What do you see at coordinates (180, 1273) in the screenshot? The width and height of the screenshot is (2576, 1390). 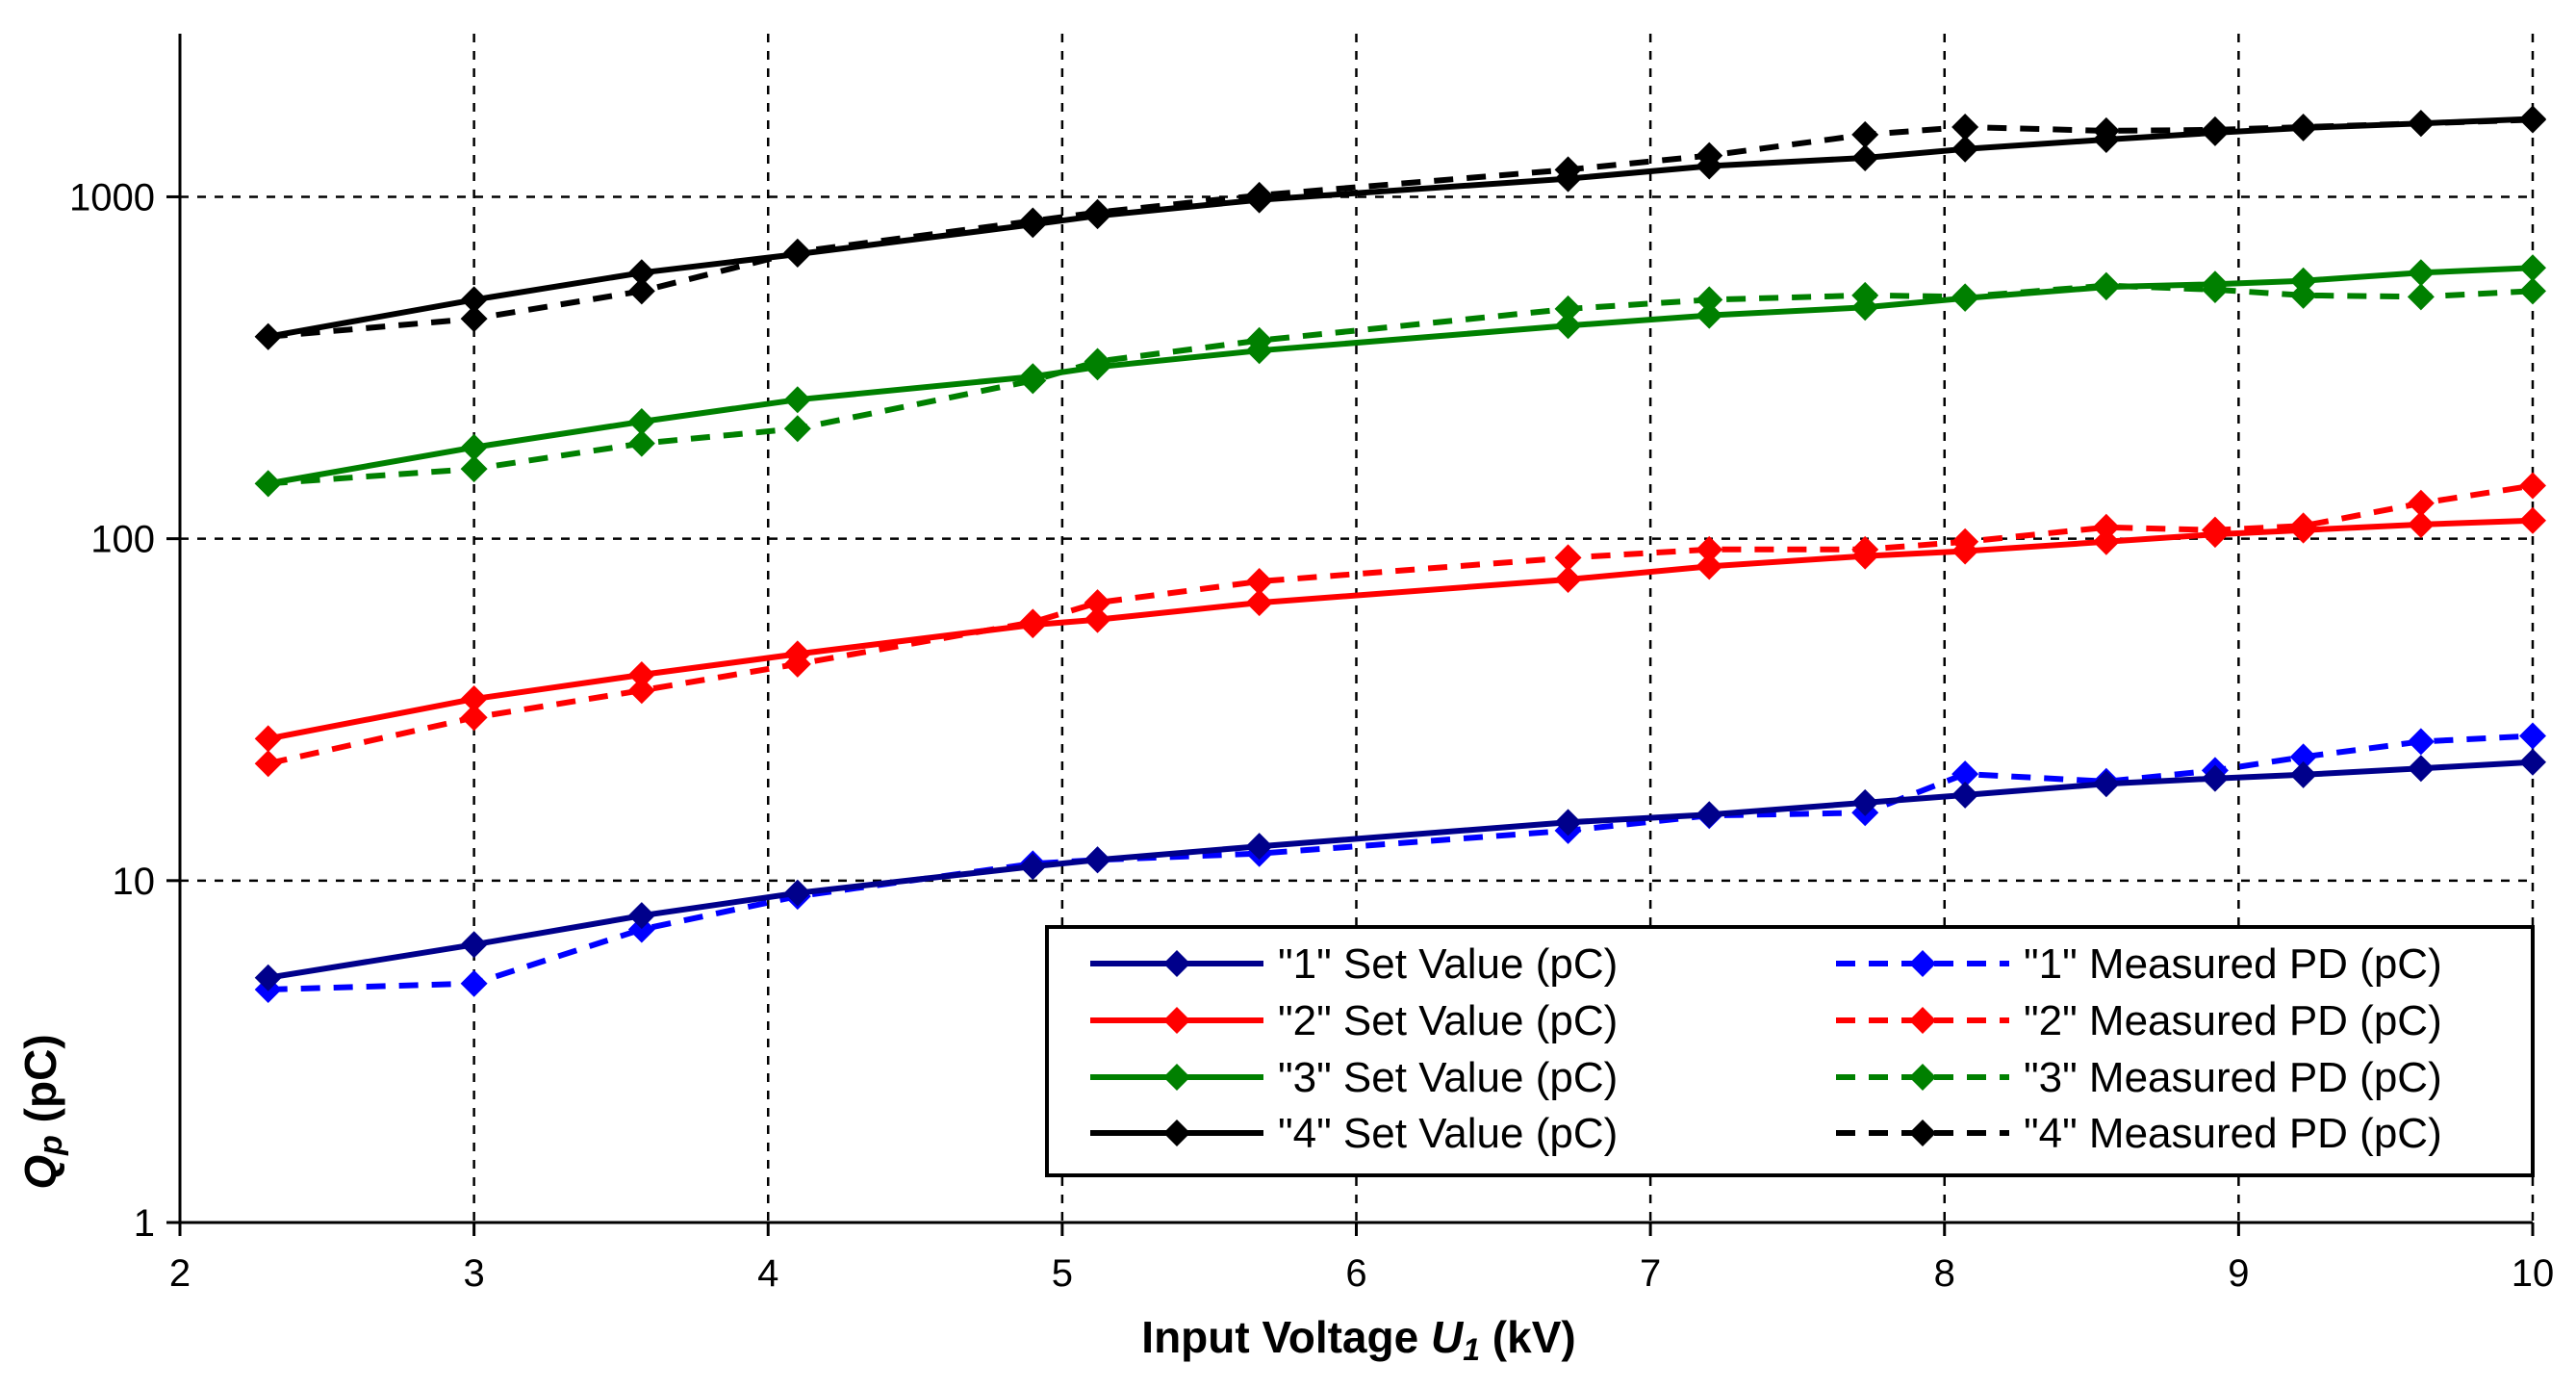 I see `x-tick-label: 2` at bounding box center [180, 1273].